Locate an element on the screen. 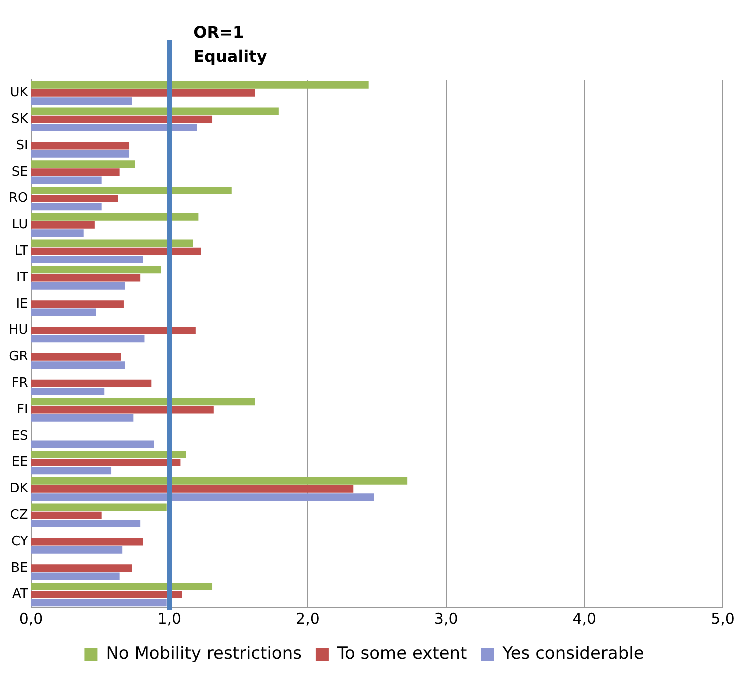 Image resolution: width=745 pixels, height=677 pixels. legend-label: No Mobility restrictions is located at coordinates (204, 654).